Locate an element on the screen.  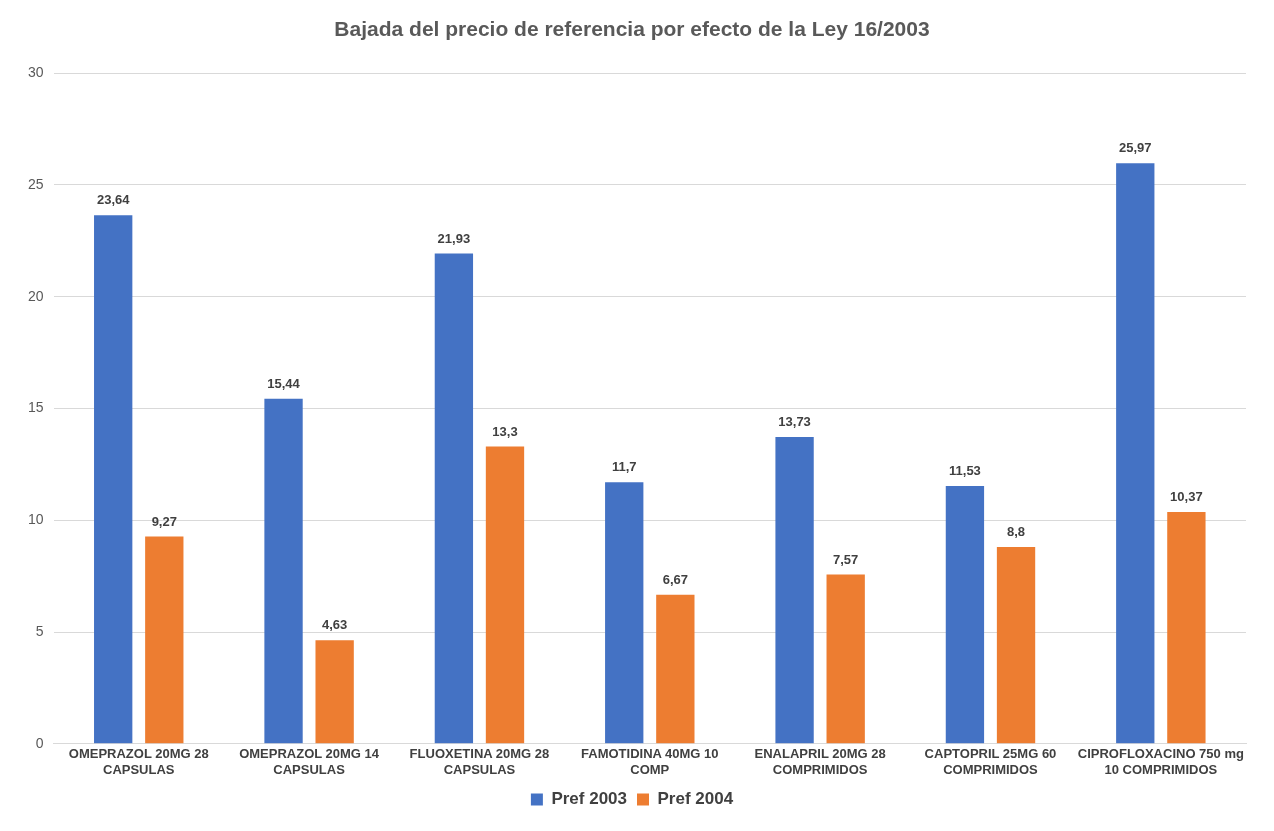
y-tick-label: 20 is located at coordinates (35, 295).